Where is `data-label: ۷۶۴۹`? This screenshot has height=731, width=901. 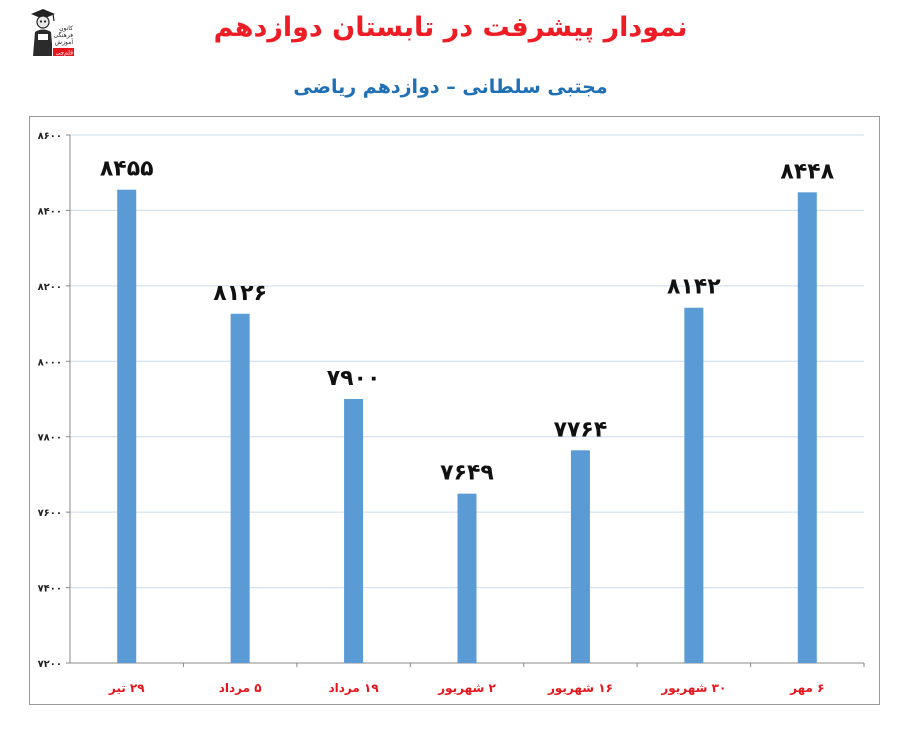
data-label: ۷۶۴۹ is located at coordinates (467, 473).